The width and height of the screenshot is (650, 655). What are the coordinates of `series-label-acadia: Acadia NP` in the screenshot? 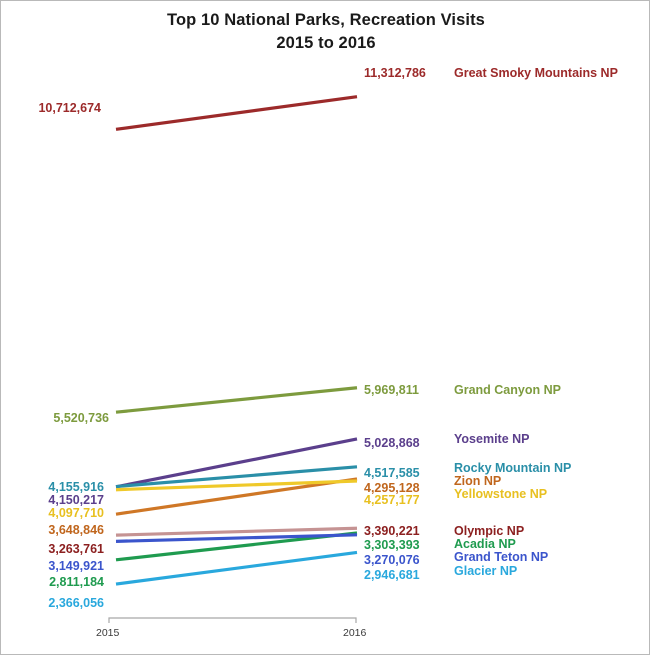 It's located at (485, 544).